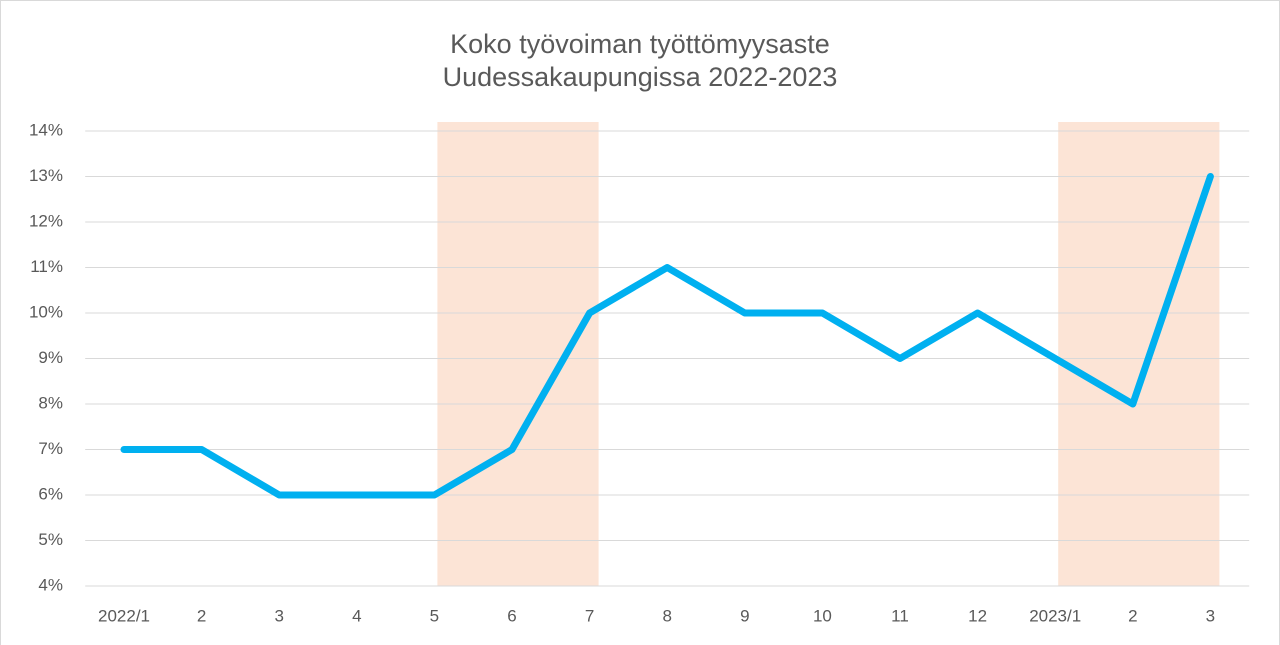 The height and width of the screenshot is (645, 1280). What do you see at coordinates (50, 493) in the screenshot?
I see `y-tick-label: 6%` at bounding box center [50, 493].